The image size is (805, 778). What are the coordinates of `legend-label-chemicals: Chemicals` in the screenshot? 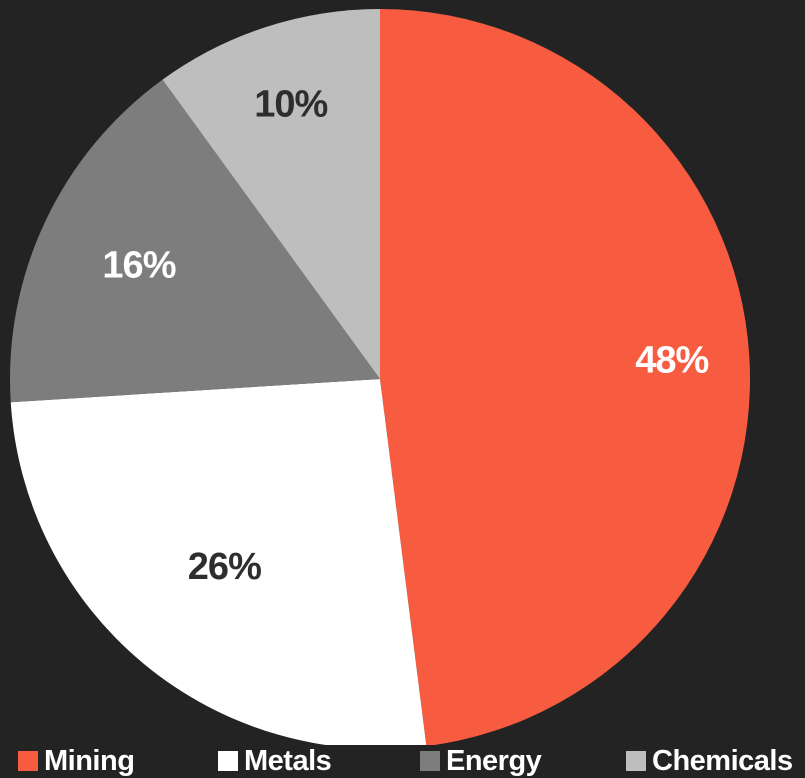 It's located at (722, 760).